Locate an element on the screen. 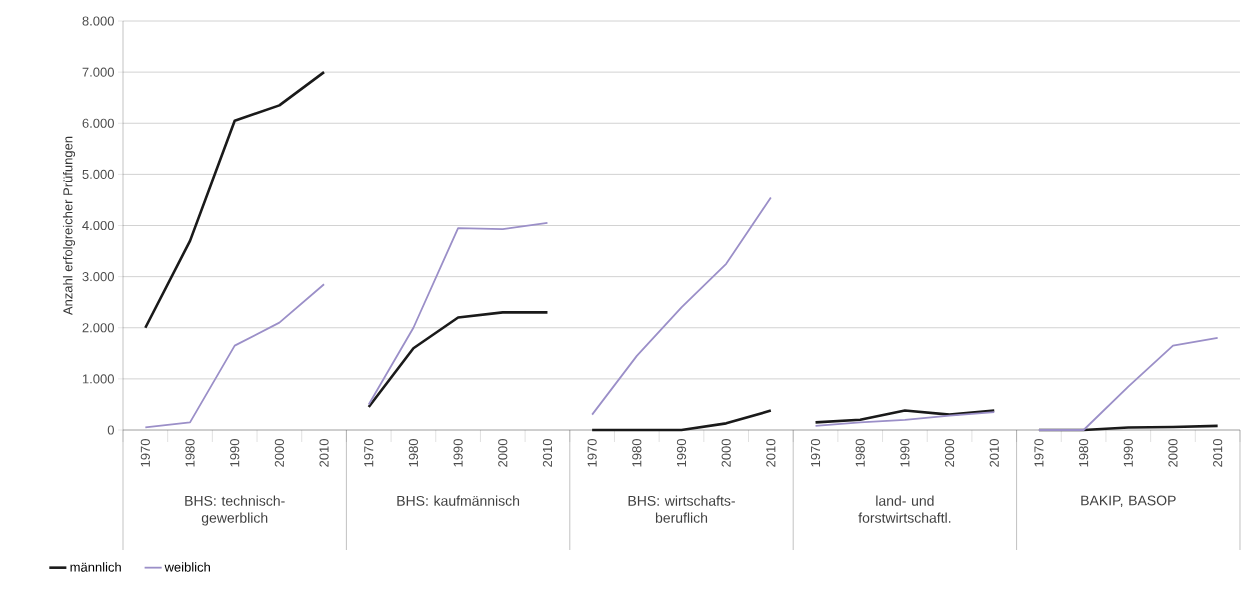  y-tick-label: 7.000 is located at coordinates (98, 72).